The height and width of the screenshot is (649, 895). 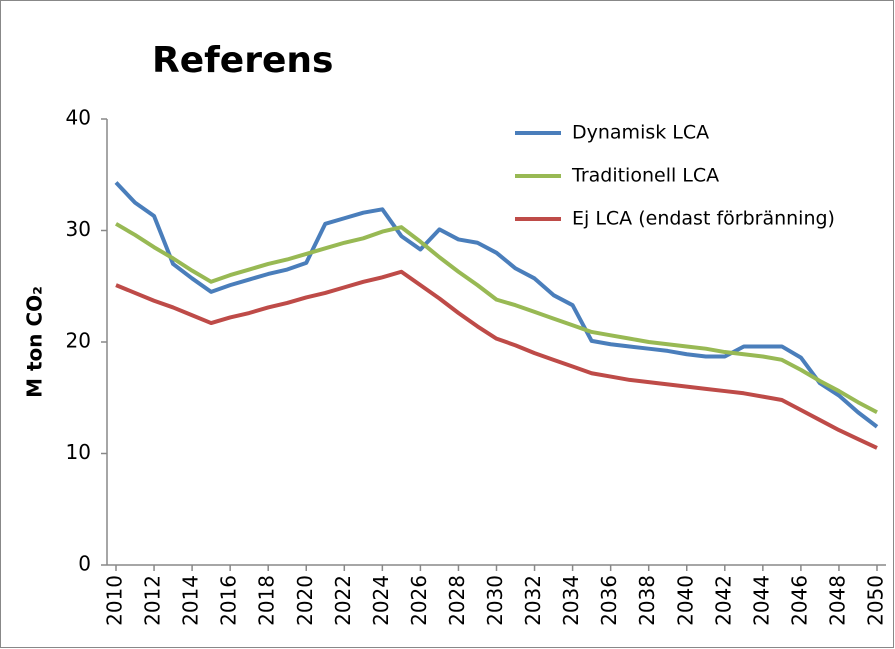 I want to click on x-tick-label: 2026, so click(x=419, y=600).